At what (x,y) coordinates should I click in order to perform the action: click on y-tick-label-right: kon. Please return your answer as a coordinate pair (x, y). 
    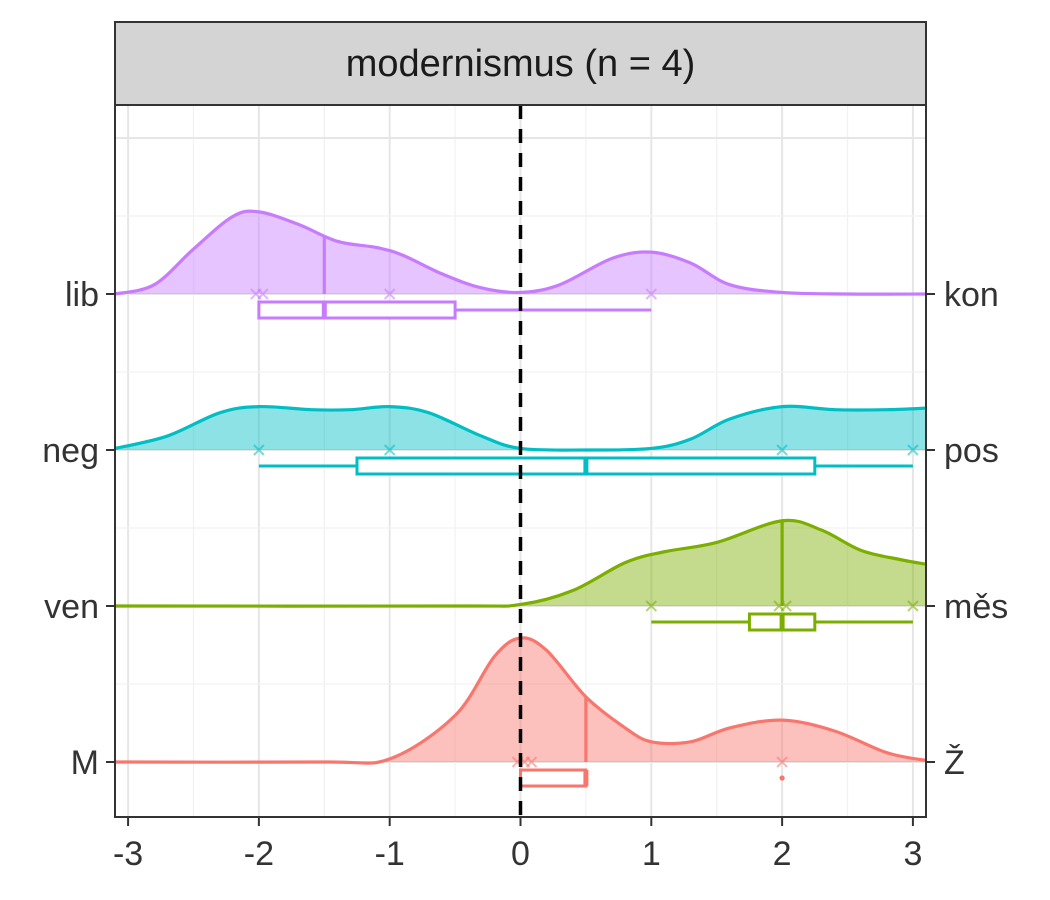
    Looking at the image, I should click on (971, 295).